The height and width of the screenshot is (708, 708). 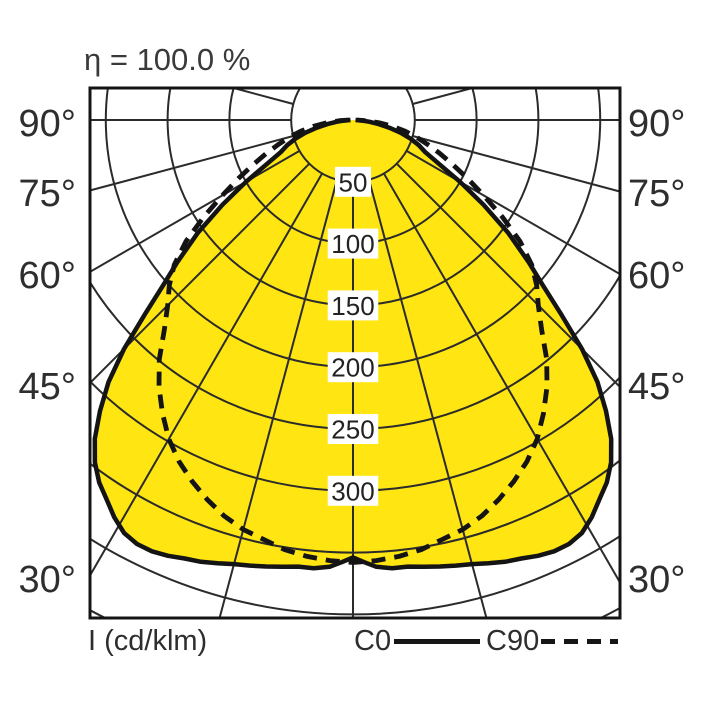 I want to click on radial-tick-label: 50, so click(x=353, y=182).